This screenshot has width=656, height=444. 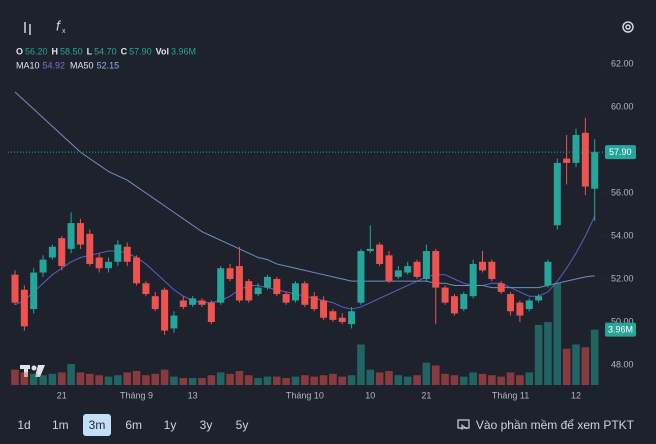 I want to click on timeframe-button: 5y, so click(x=242, y=425).